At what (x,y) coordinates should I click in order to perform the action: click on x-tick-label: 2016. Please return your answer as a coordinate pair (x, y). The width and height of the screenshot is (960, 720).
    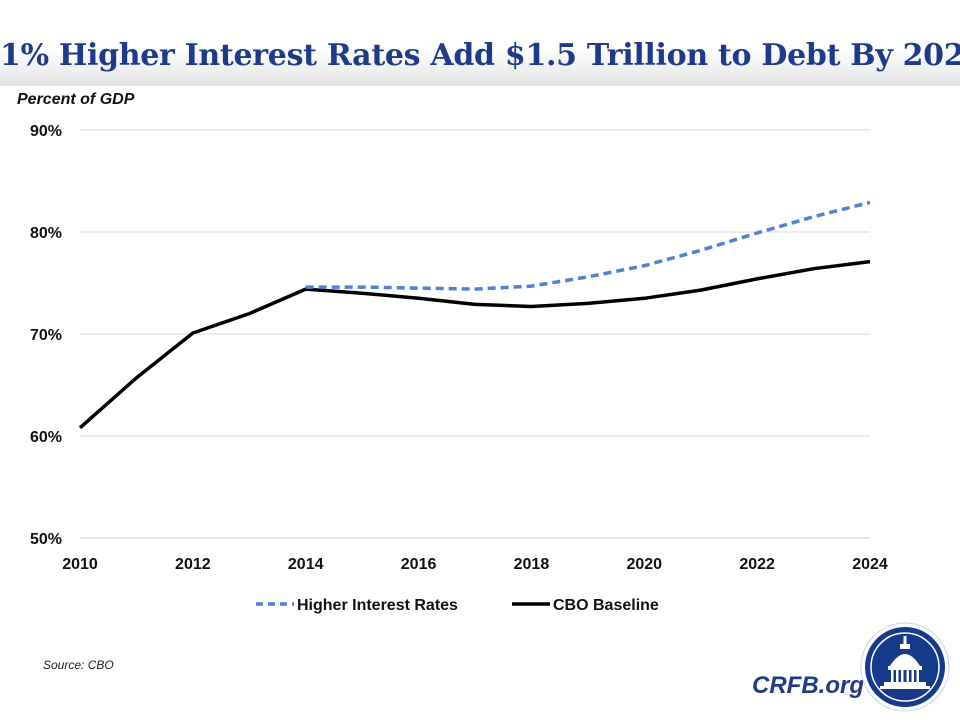
    Looking at the image, I should click on (419, 564).